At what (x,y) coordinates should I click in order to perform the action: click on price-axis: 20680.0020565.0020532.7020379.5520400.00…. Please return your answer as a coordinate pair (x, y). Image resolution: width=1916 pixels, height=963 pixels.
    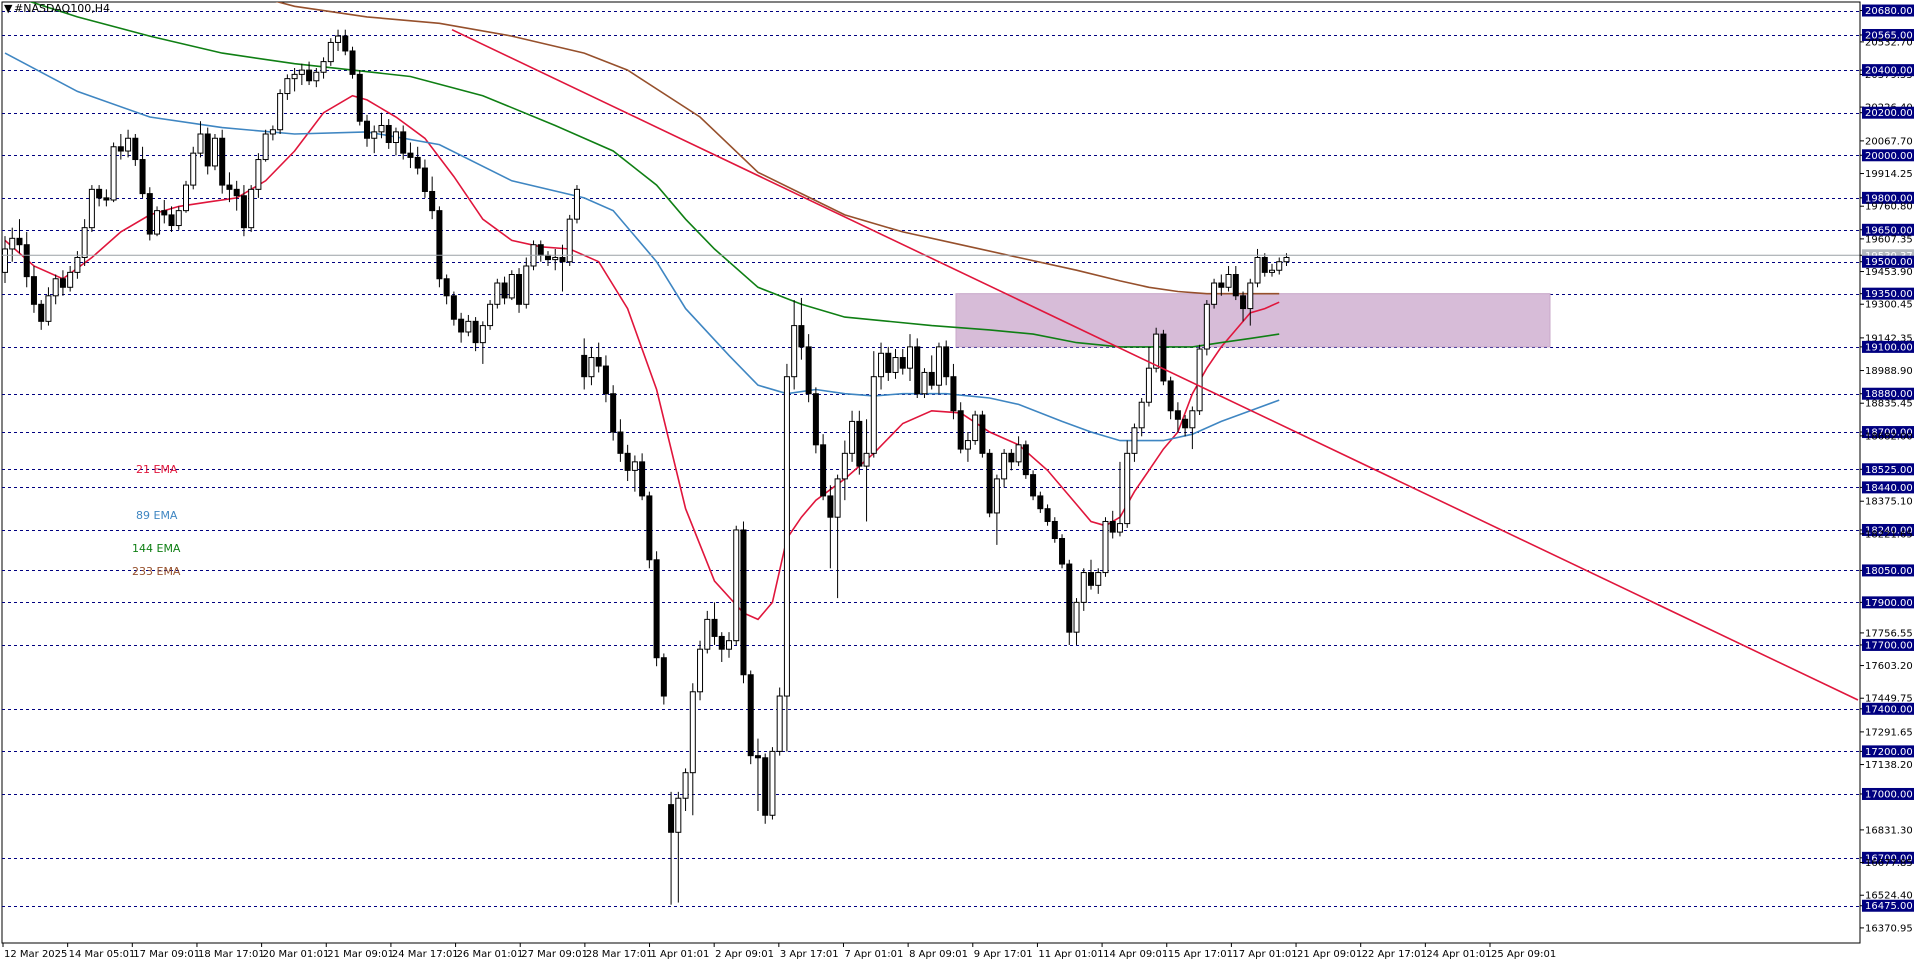
    Looking at the image, I should click on (1886, 472).